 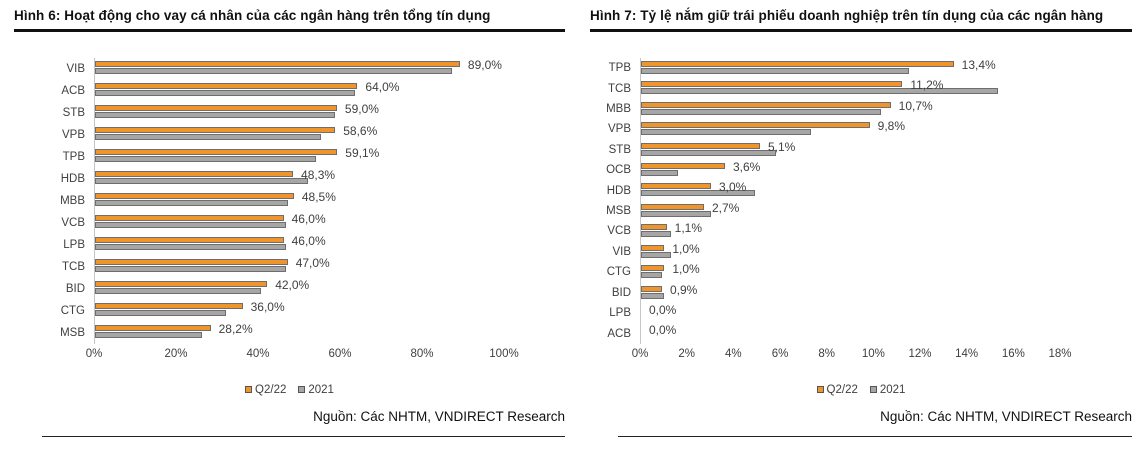 I want to click on bar-area: 47,0%, so click(x=299, y=266).